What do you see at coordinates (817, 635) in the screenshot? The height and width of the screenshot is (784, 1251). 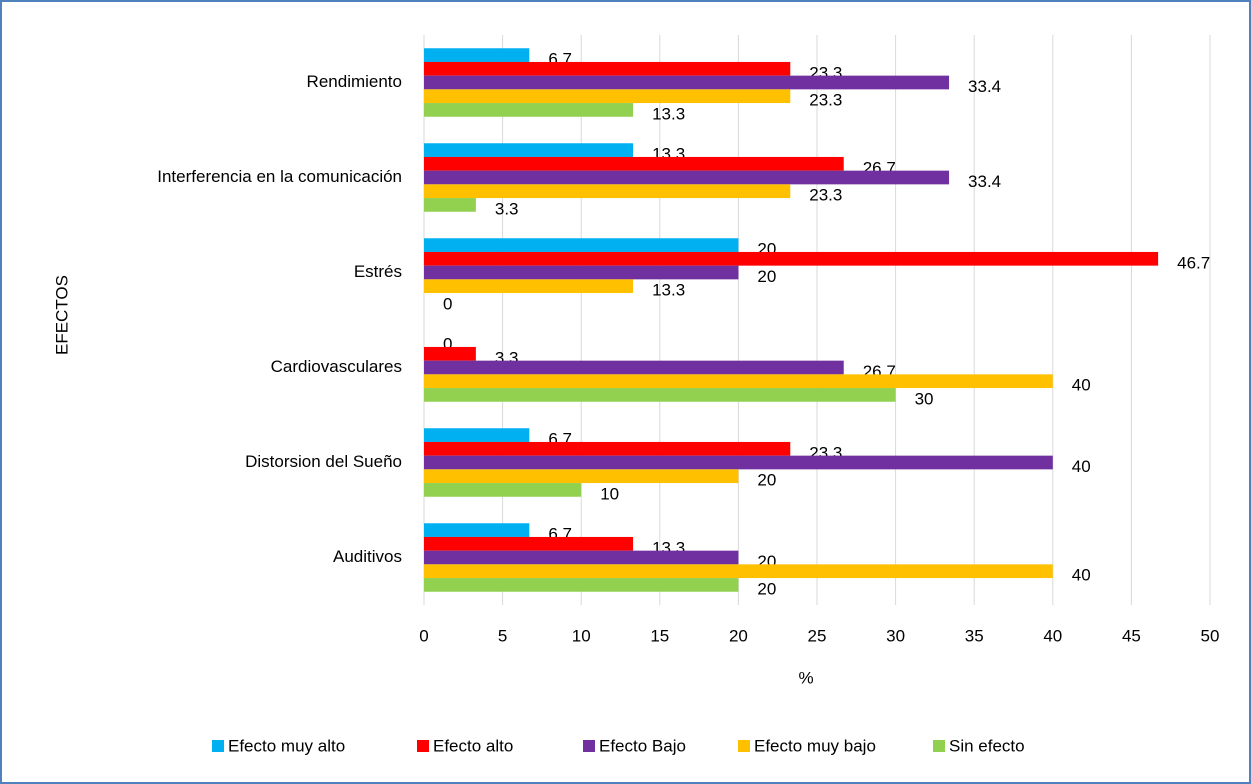 I see `x-tick-label: 25` at bounding box center [817, 635].